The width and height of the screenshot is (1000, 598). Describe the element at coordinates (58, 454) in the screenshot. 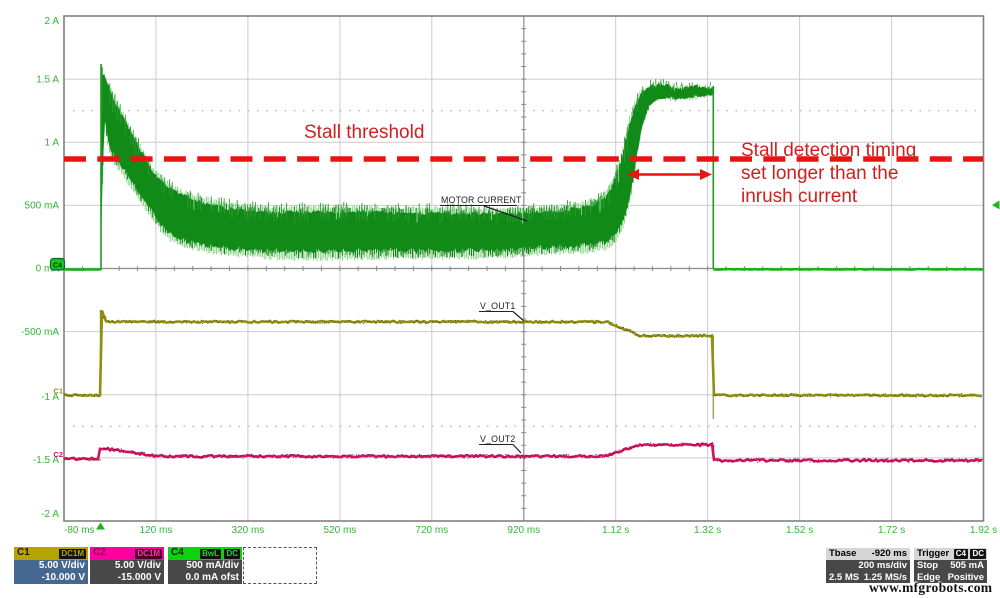

I see `svg-text: C2` at that location.